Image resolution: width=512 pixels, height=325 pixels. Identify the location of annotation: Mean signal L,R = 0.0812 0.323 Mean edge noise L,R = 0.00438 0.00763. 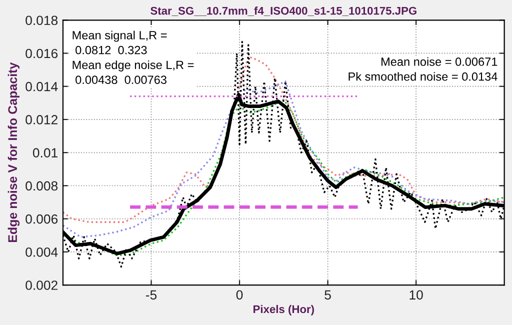
(133, 57).